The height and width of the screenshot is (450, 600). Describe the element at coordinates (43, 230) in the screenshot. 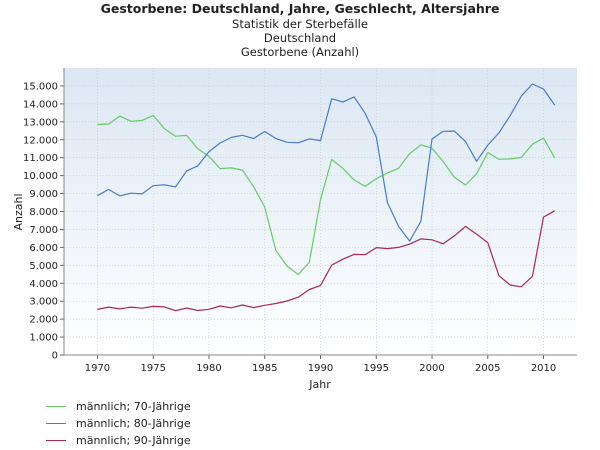

I see `y-tick-label: 7.000` at that location.